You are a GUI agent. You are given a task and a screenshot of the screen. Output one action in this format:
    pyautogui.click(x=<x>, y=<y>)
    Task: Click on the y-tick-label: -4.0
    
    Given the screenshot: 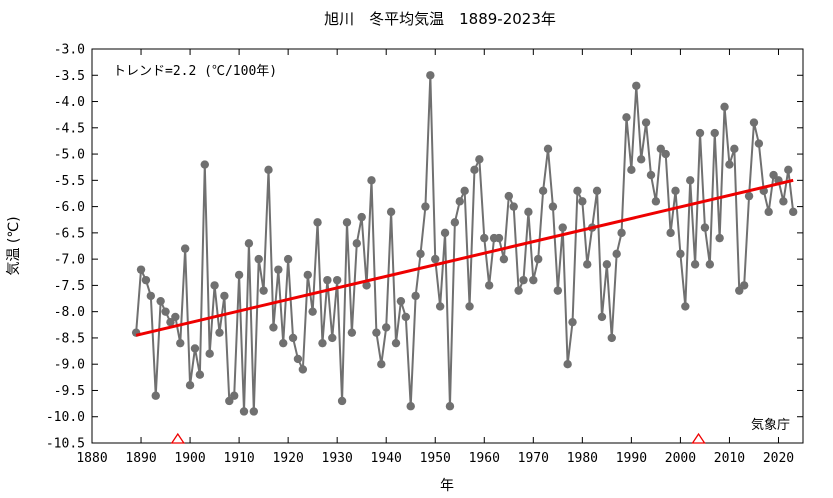 What is the action you would take?
    pyautogui.click(x=69, y=102)
    